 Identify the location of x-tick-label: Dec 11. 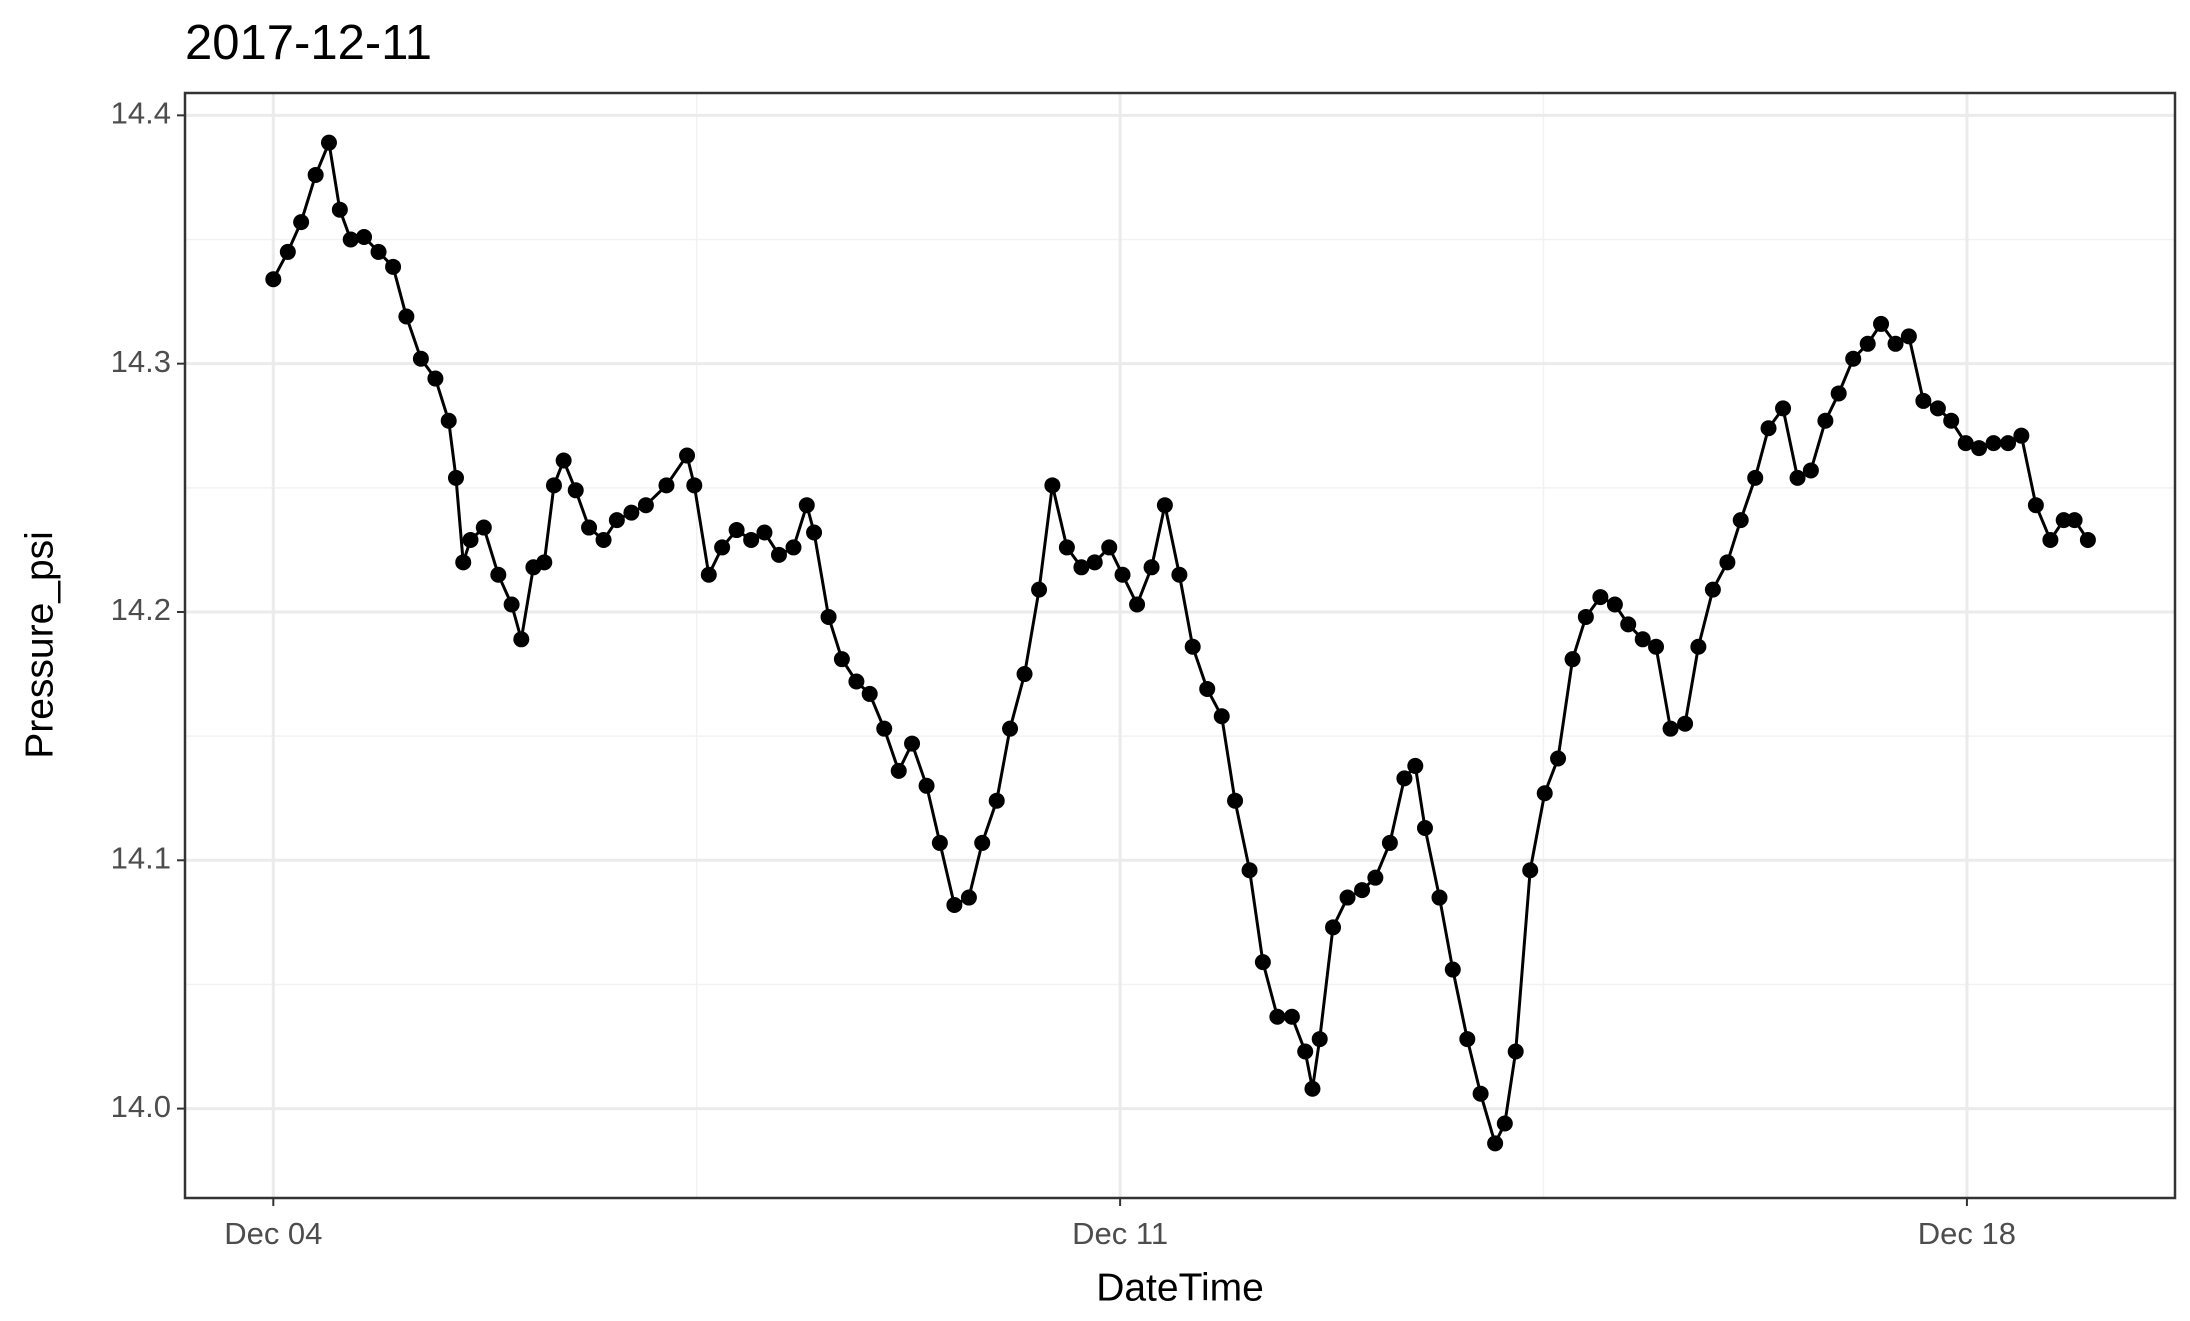
(1120, 1233).